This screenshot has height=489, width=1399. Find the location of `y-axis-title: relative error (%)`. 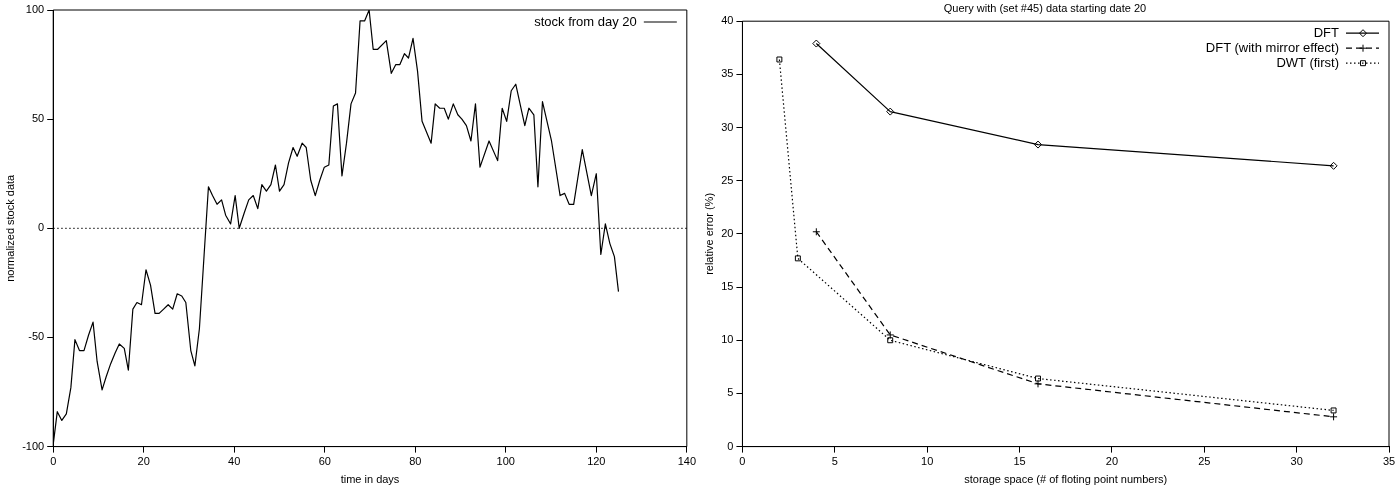

y-axis-title: relative error (%) is located at coordinates (708, 233).